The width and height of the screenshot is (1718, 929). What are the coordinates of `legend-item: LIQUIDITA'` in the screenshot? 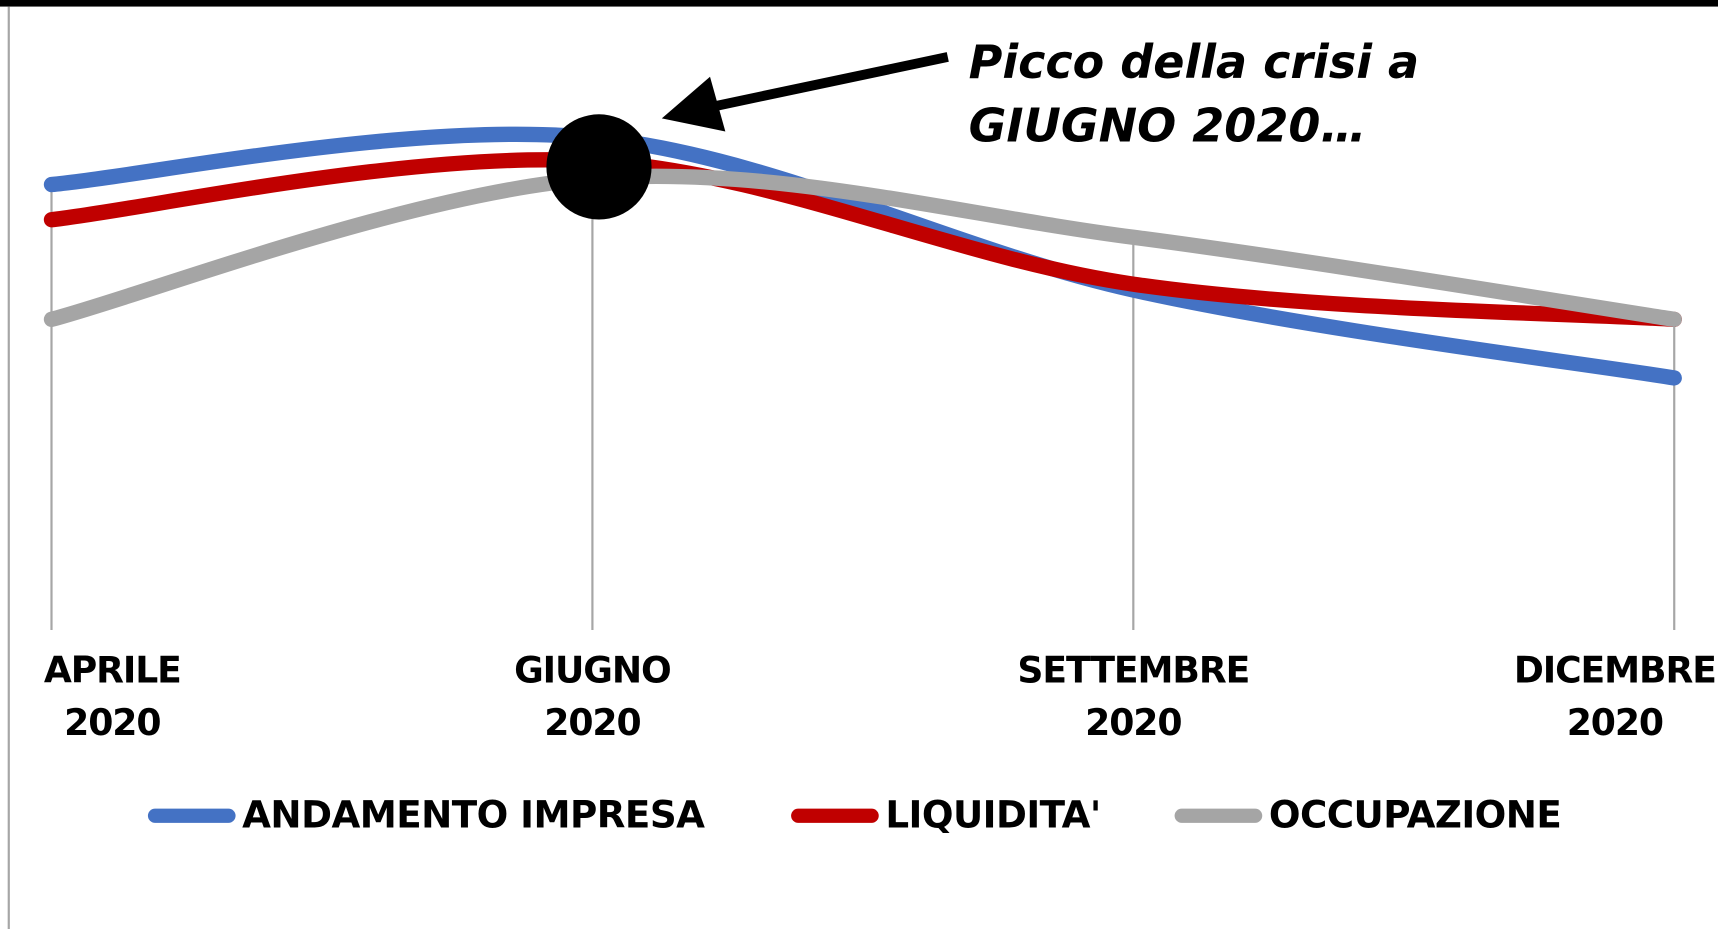 It's located at (946, 815).